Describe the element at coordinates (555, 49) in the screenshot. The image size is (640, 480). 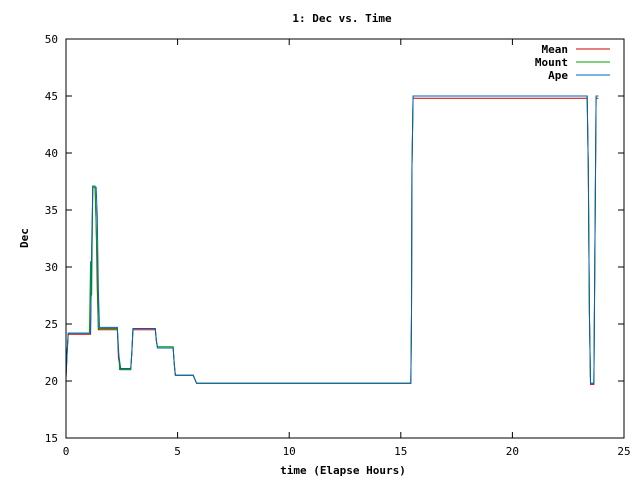
I see `legend-label-mean: Mean` at that location.